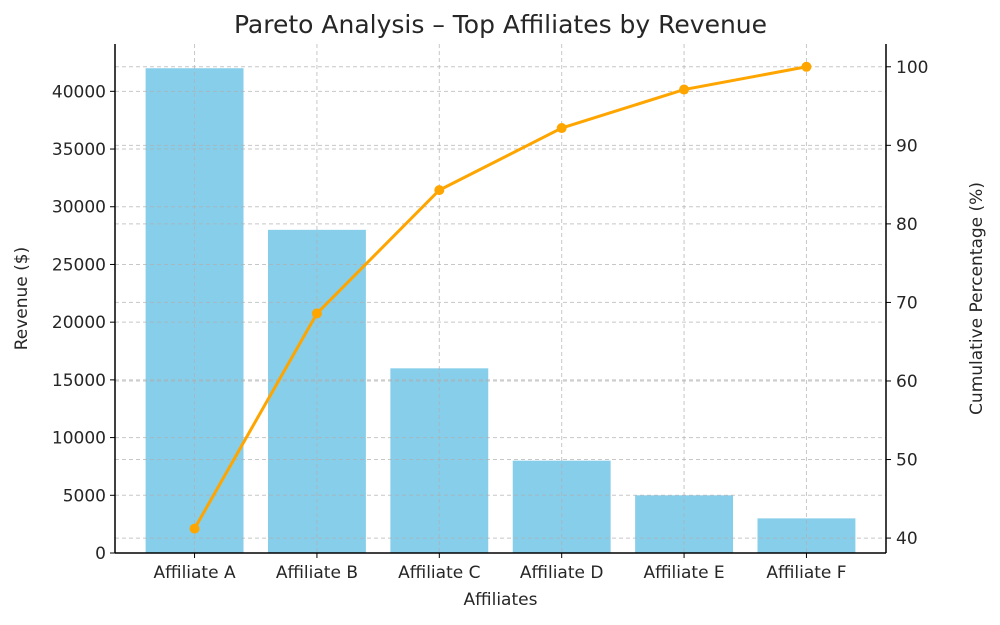  Describe the element at coordinates (562, 573) in the screenshot. I see `x-tick-label: Affiliate D` at that location.